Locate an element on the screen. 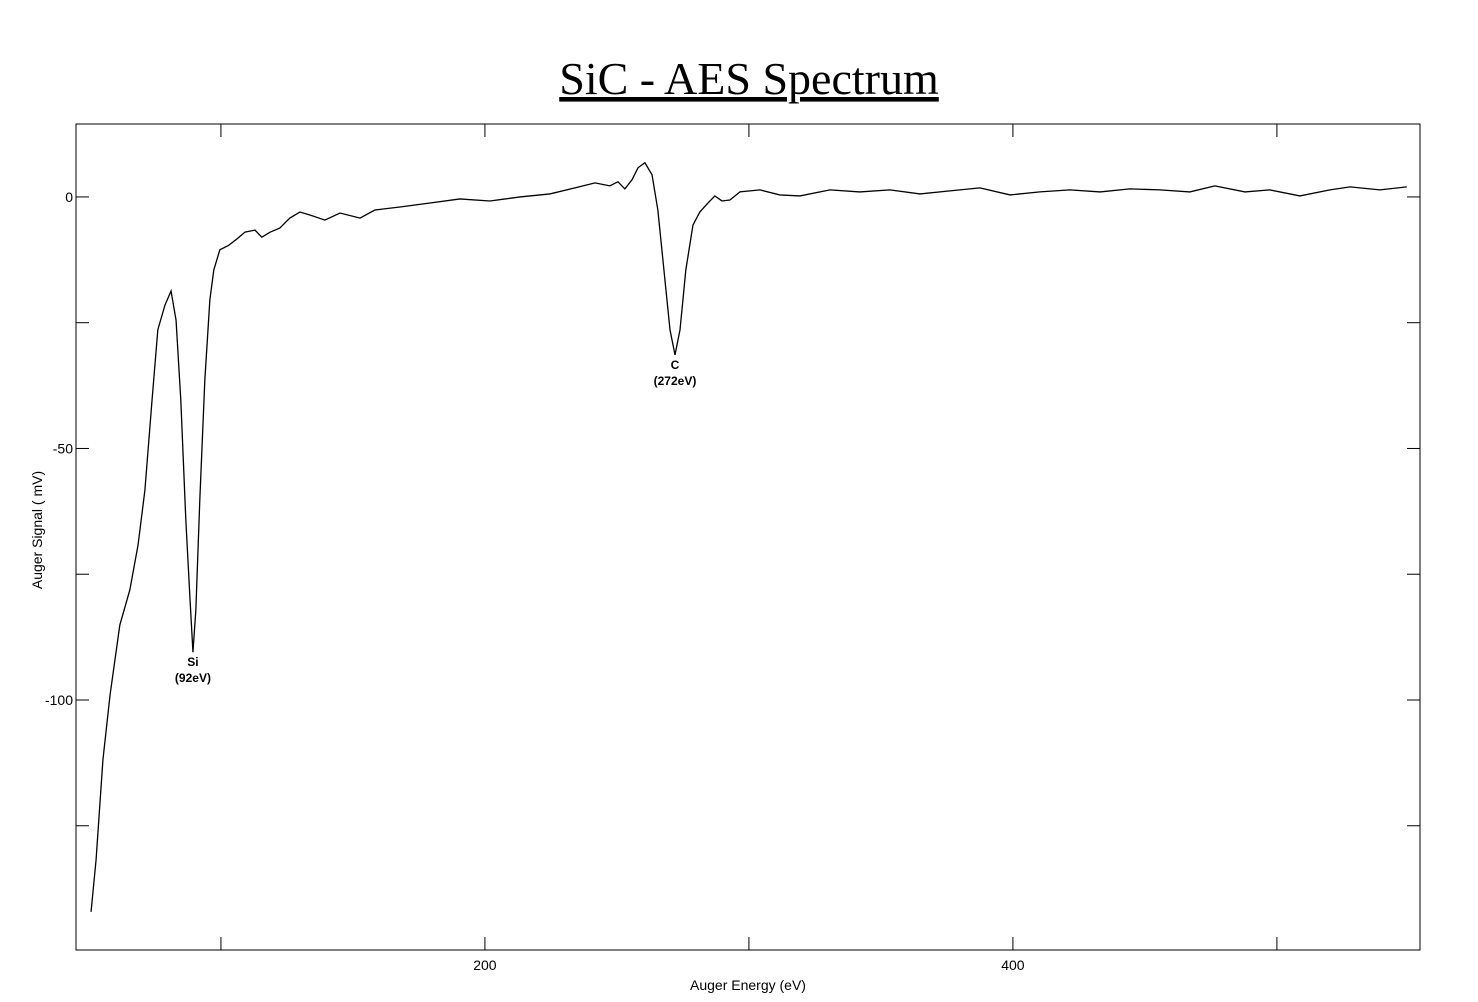  chart-title: SiC - AES Spectrum is located at coordinates (749, 78).